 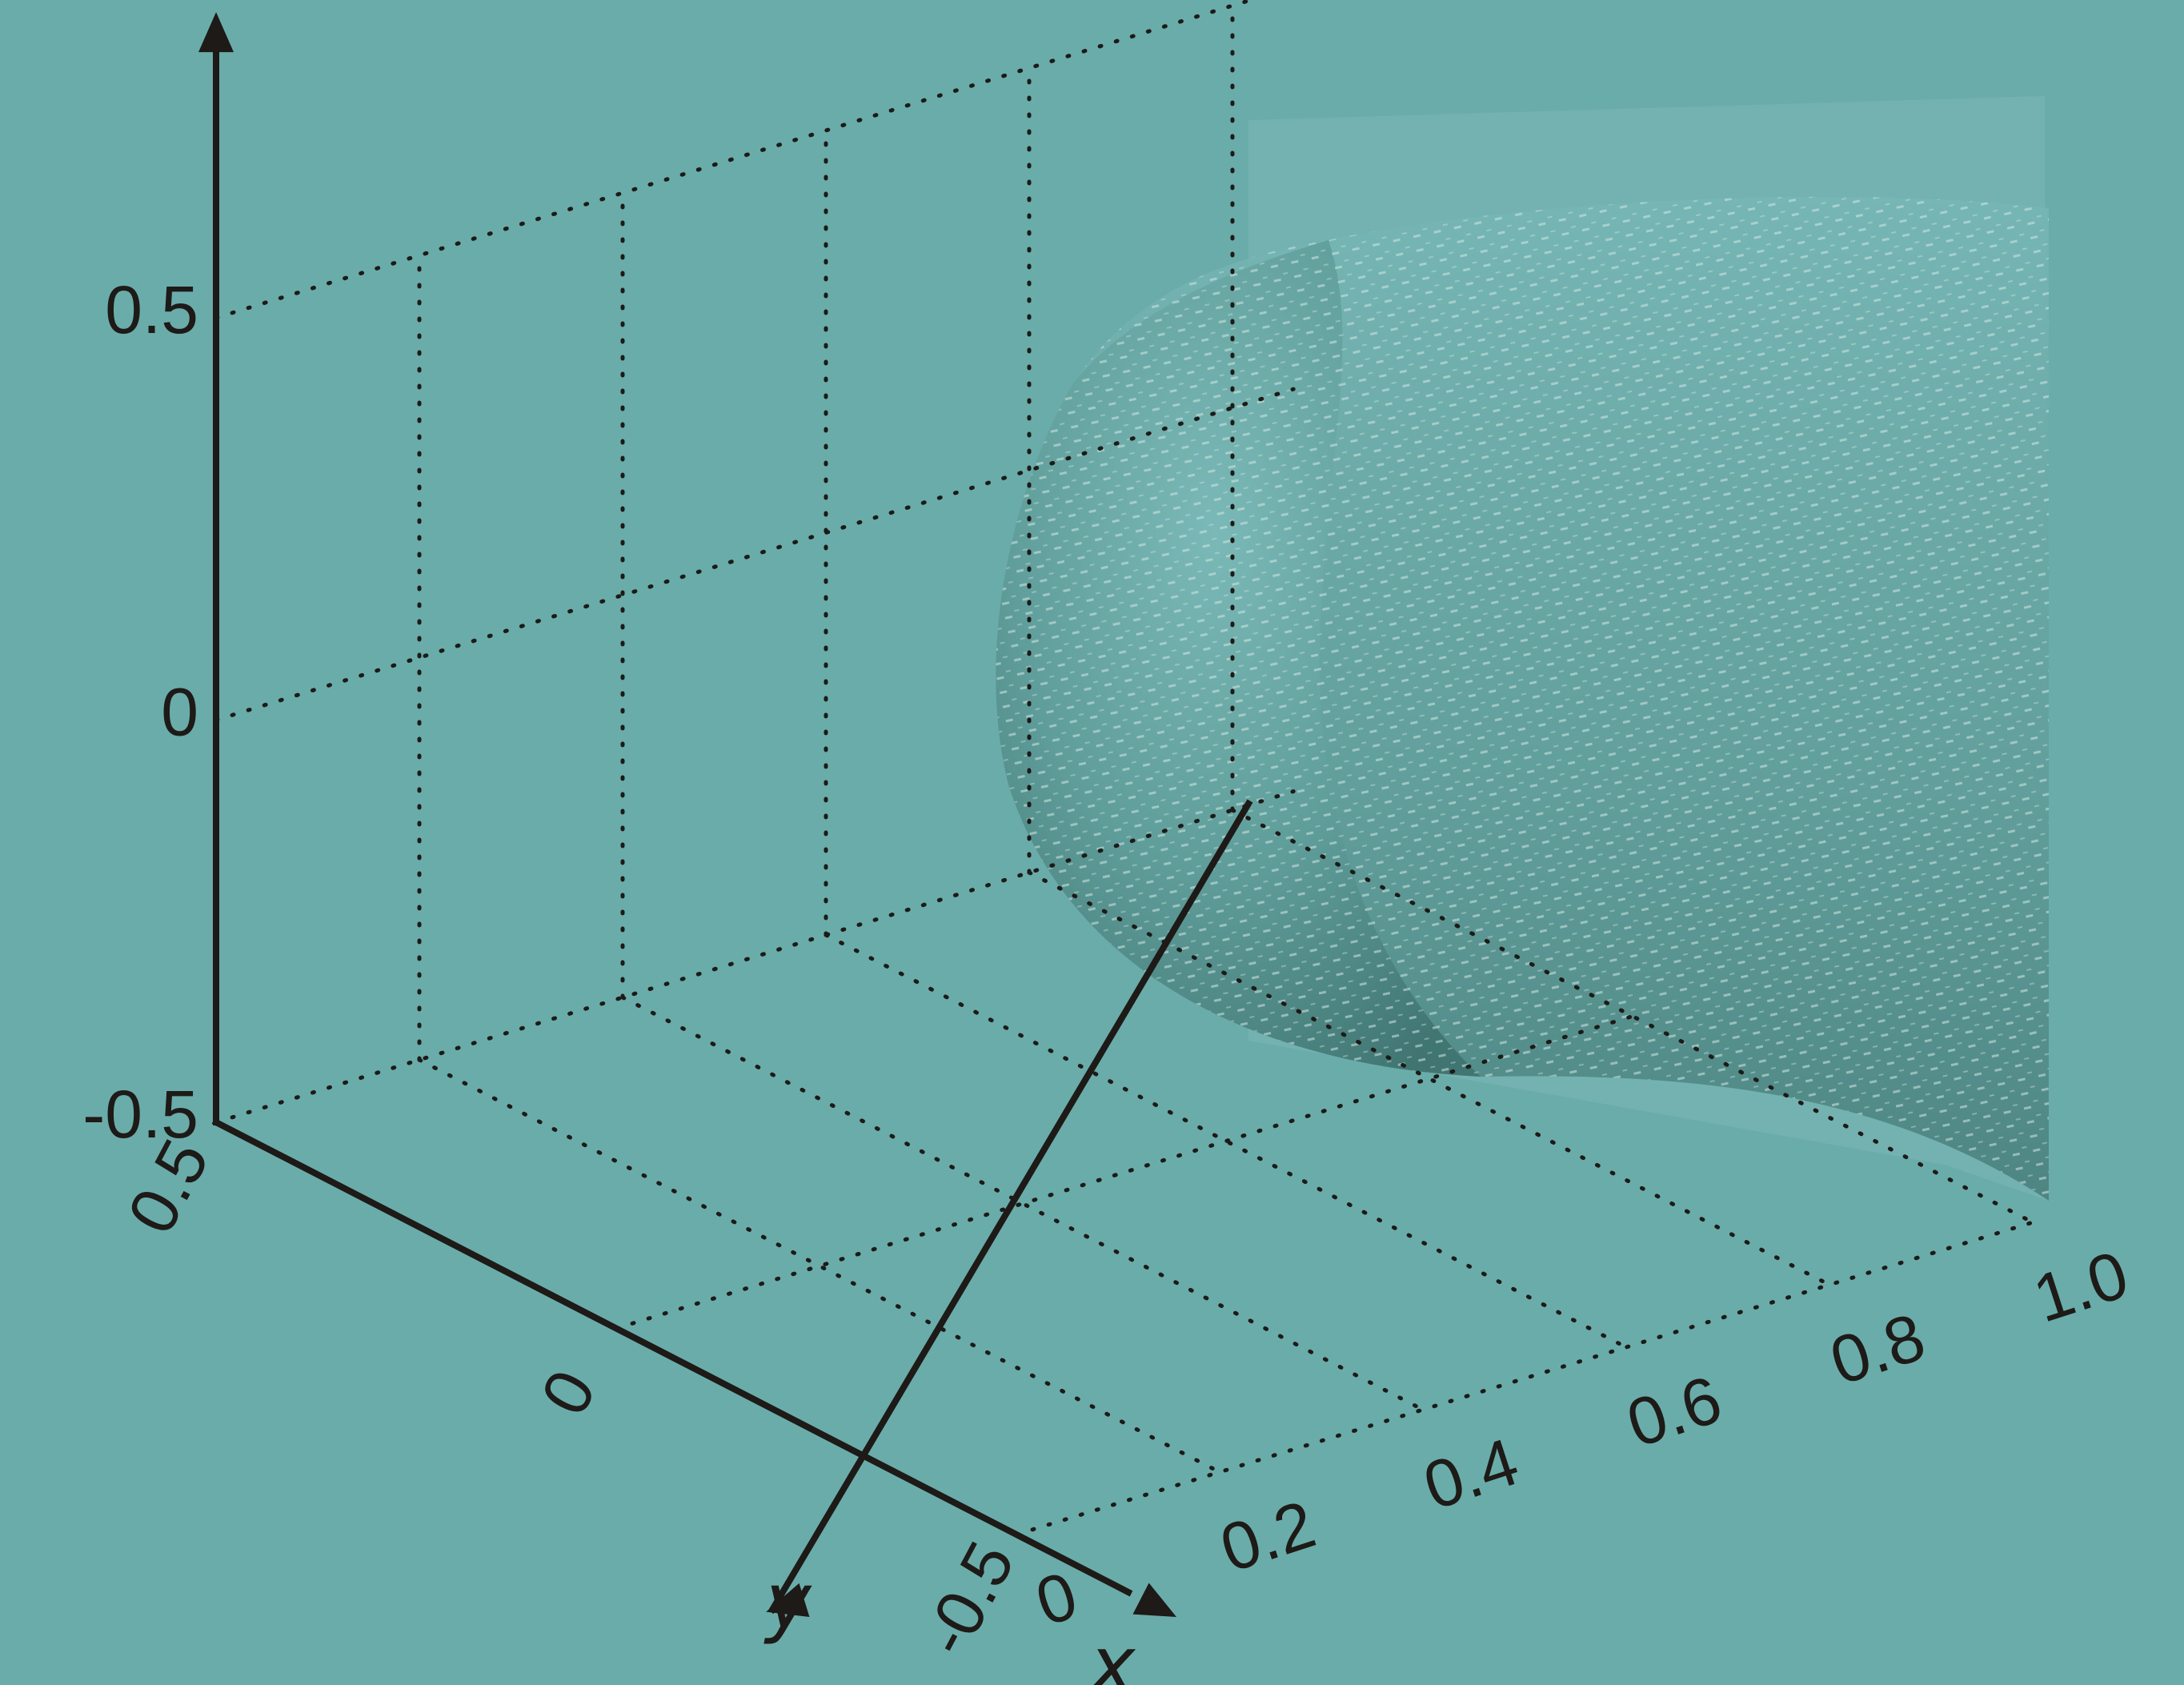 I want to click on x-tick-label-0: 0, so click(x=569, y=1392).